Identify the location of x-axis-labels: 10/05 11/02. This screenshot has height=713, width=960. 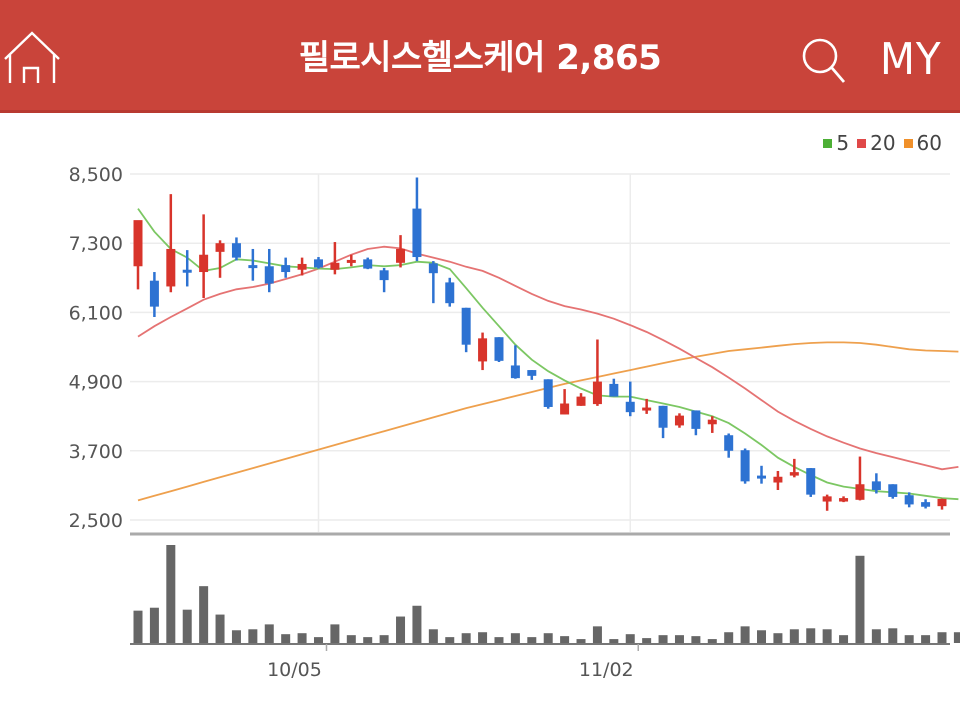
(453, 662).